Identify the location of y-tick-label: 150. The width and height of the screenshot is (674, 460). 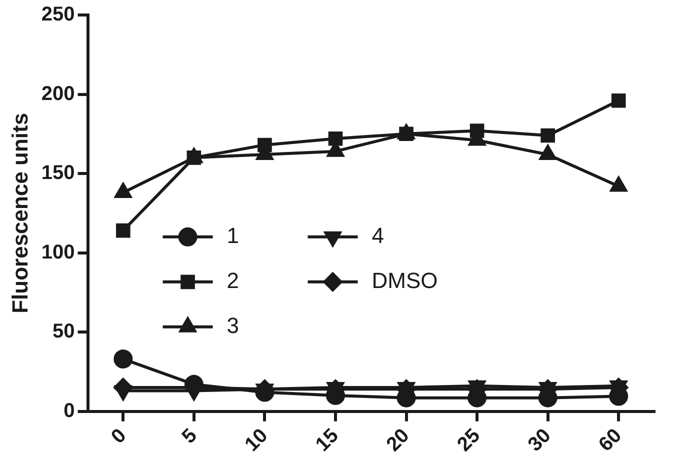
(58, 173).